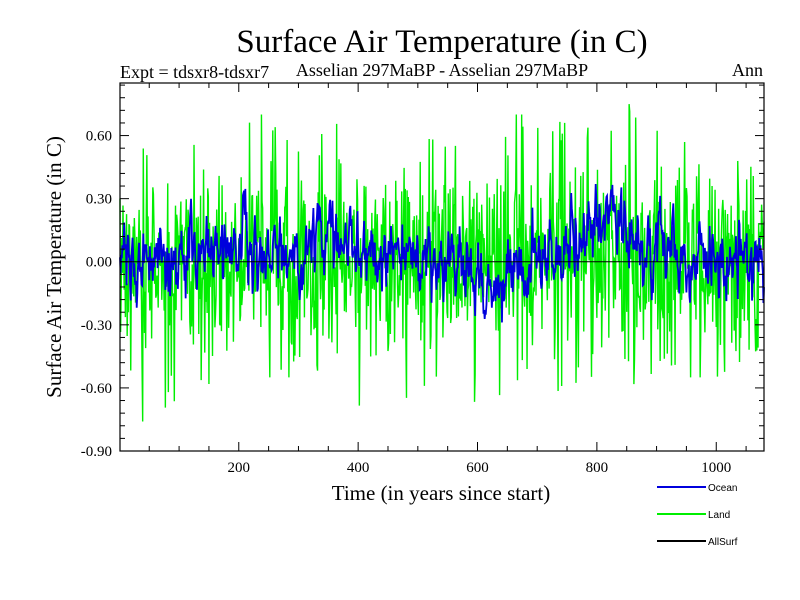 Image resolution: width=800 pixels, height=600 pixels. What do you see at coordinates (96, 294) in the screenshot?
I see `ytick-labels: -0.90 -0.60 -0.30 0.00 0.30 0.60` at bounding box center [96, 294].